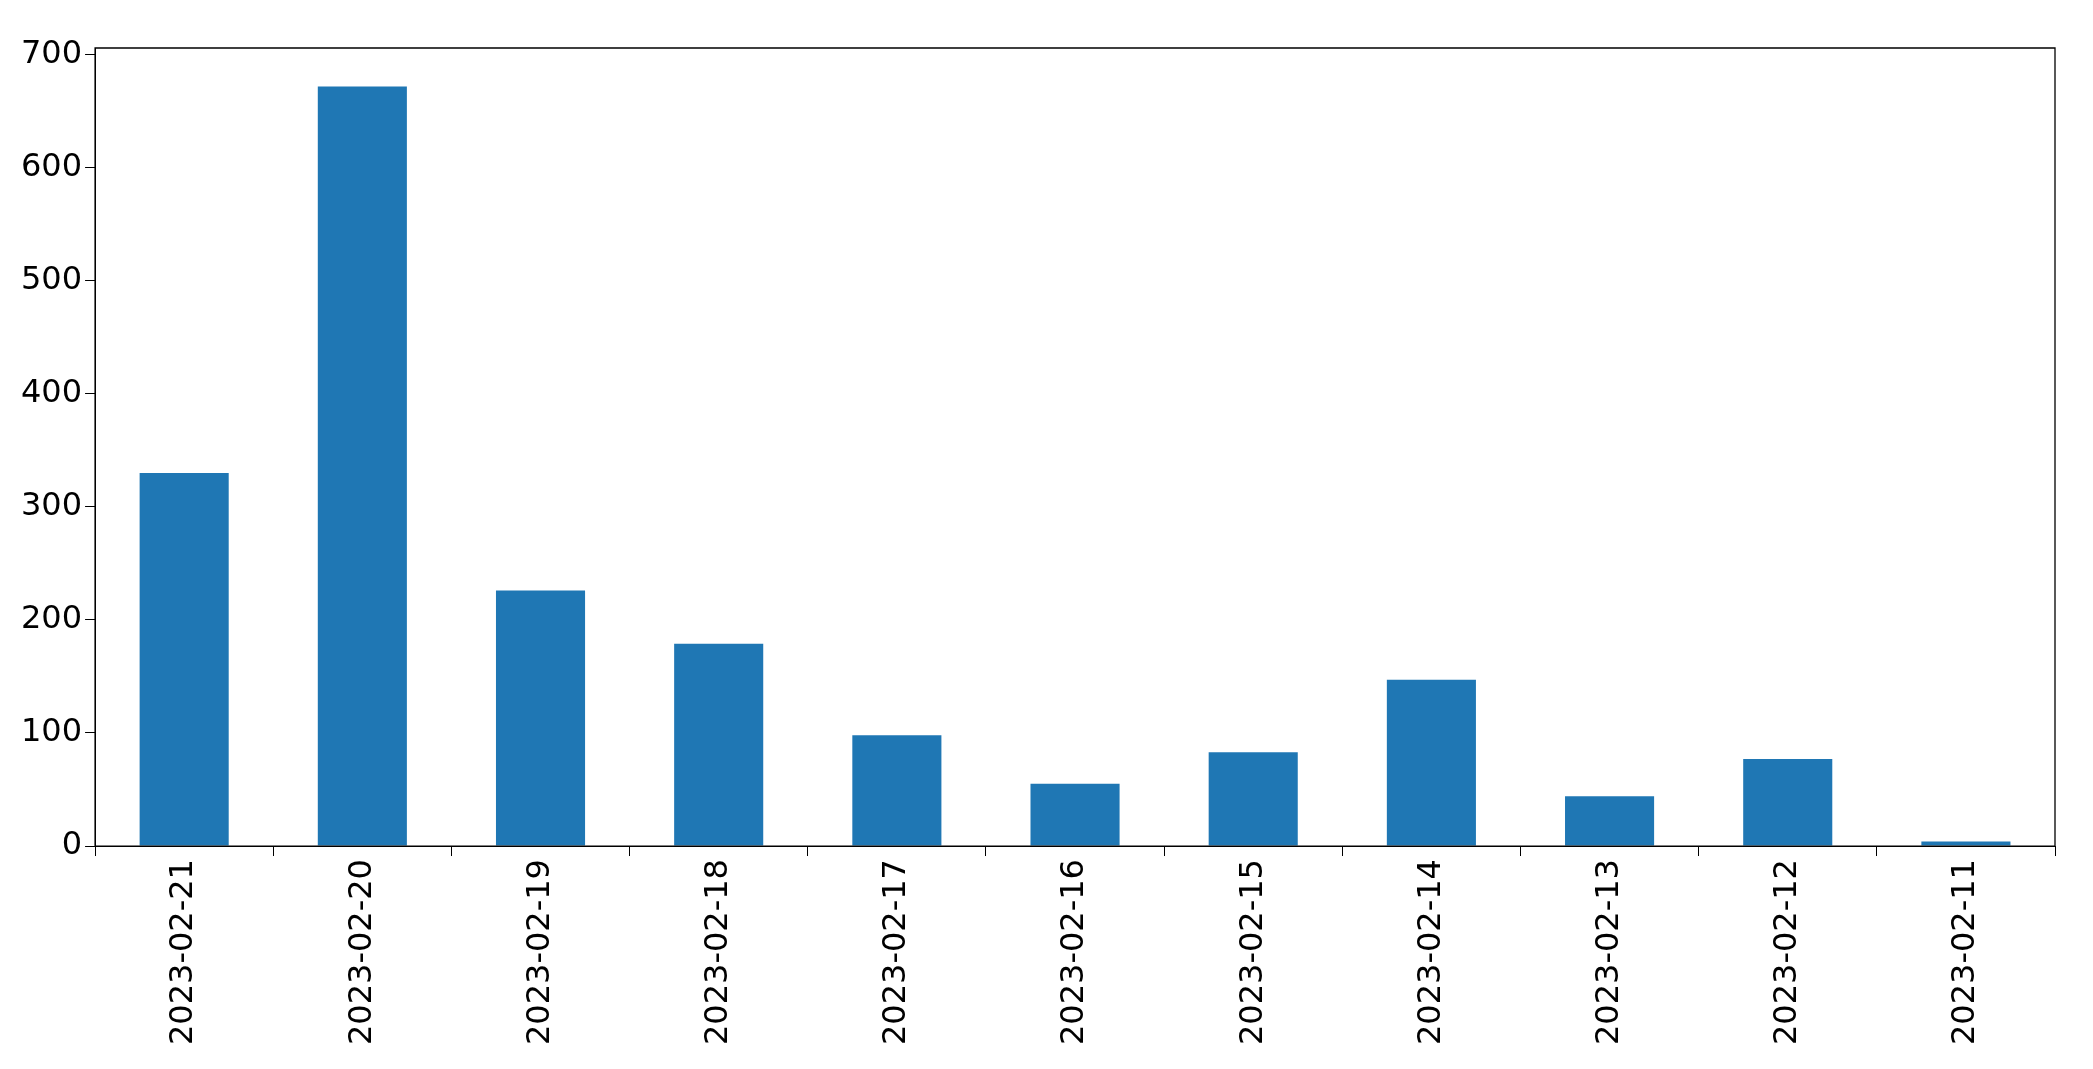  What do you see at coordinates (1963, 952) in the screenshot?
I see `x-tick-label: 2023-02-11` at bounding box center [1963, 952].